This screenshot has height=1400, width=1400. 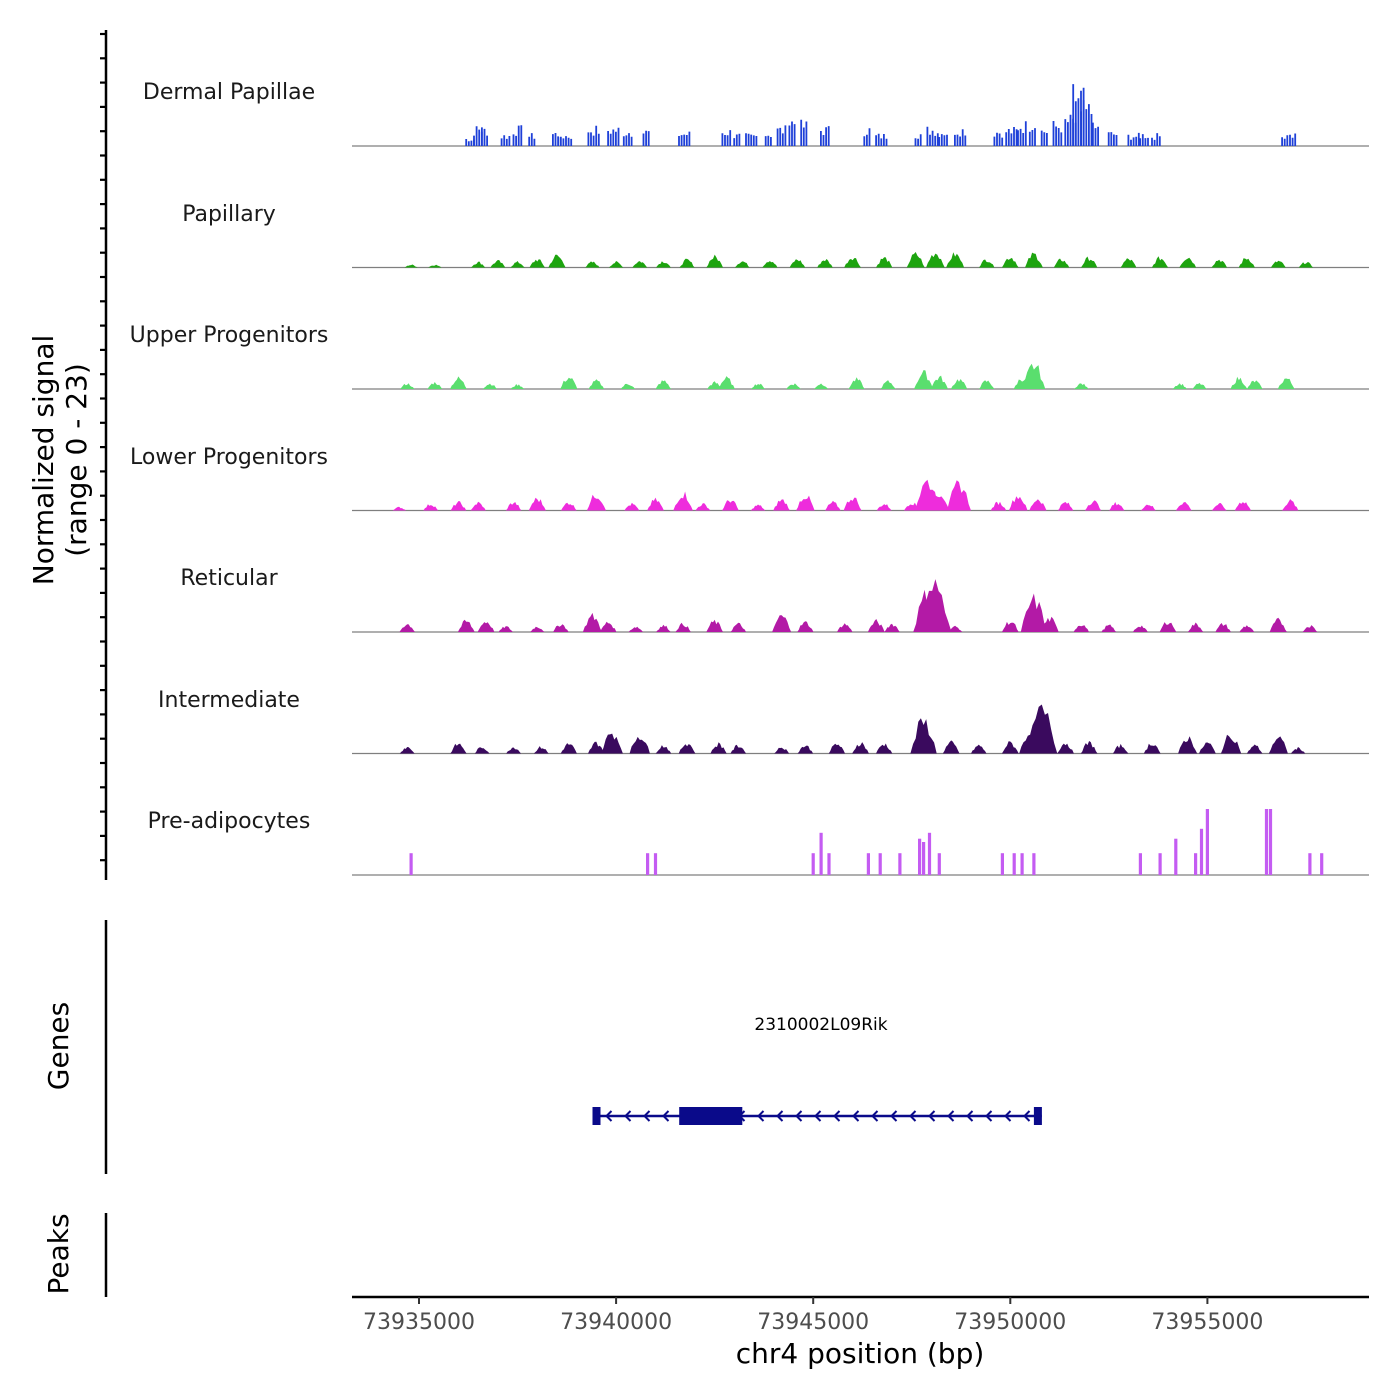 I want to click on x-tick-label: 73950000, so click(x=1010, y=1322).